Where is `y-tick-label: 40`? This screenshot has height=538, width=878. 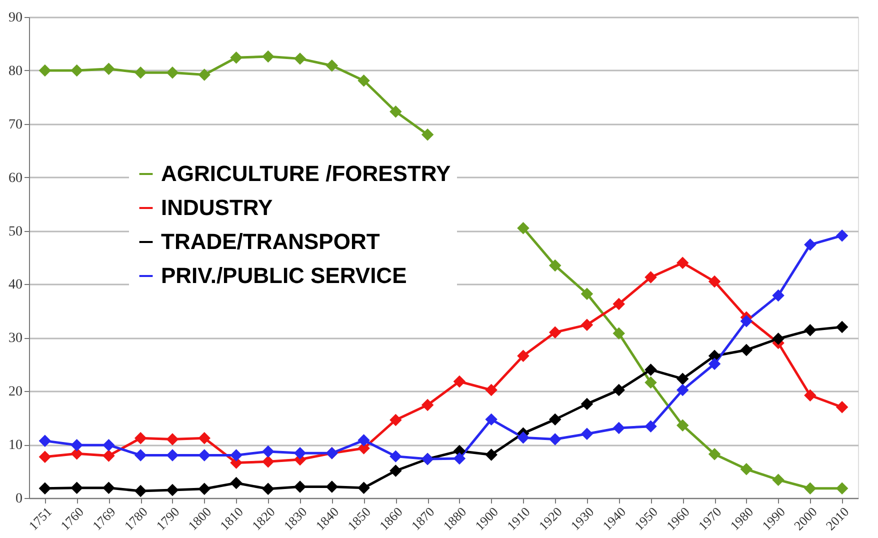 y-tick-label: 40 is located at coordinates (15, 285).